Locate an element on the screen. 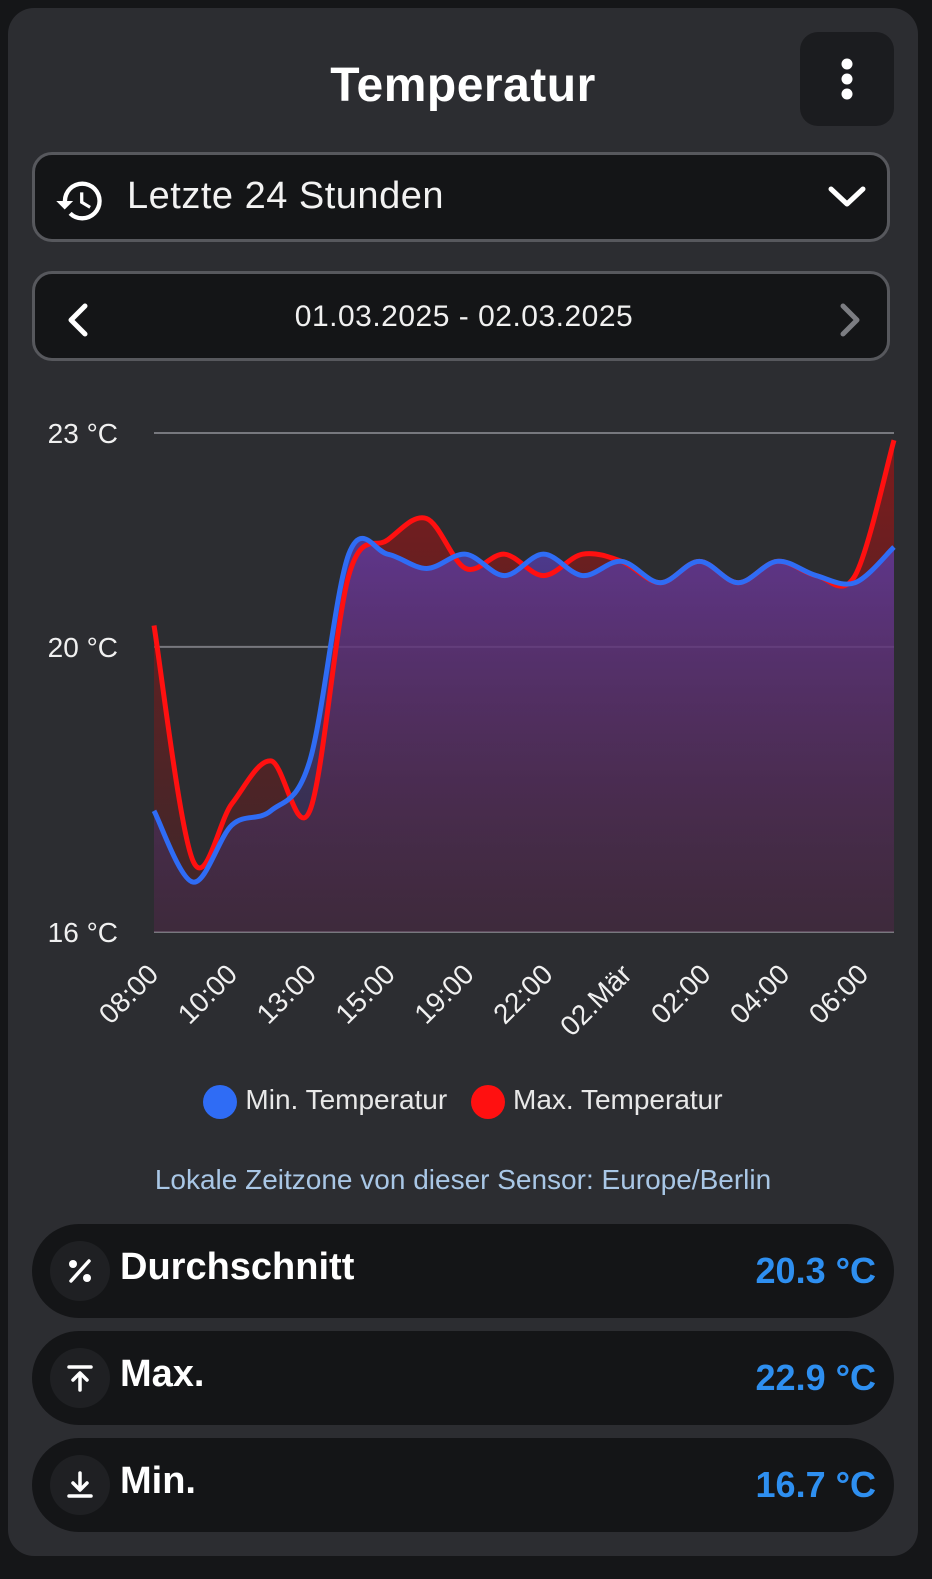 This screenshot has height=1579, width=932. stat-average-value: 20.3 °C is located at coordinates (815, 1270).